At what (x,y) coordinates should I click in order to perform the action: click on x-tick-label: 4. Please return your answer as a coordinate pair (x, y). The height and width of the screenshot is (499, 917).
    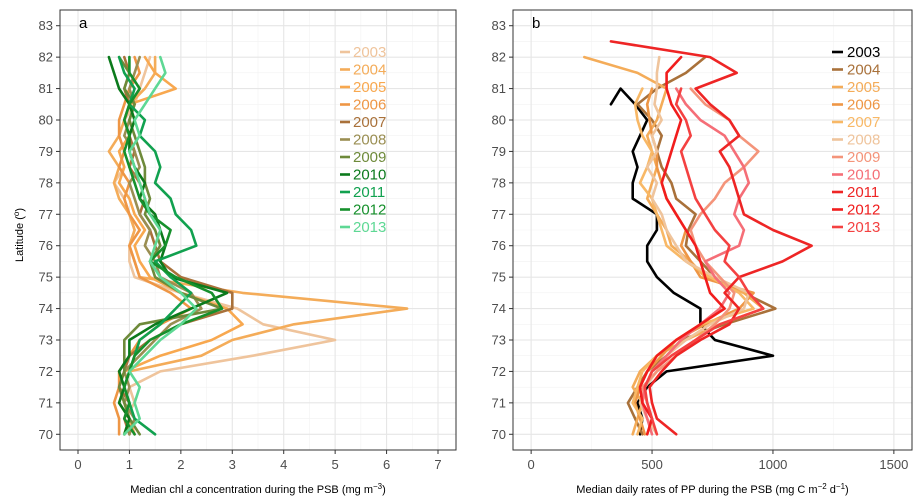
    Looking at the image, I should click on (283, 464).